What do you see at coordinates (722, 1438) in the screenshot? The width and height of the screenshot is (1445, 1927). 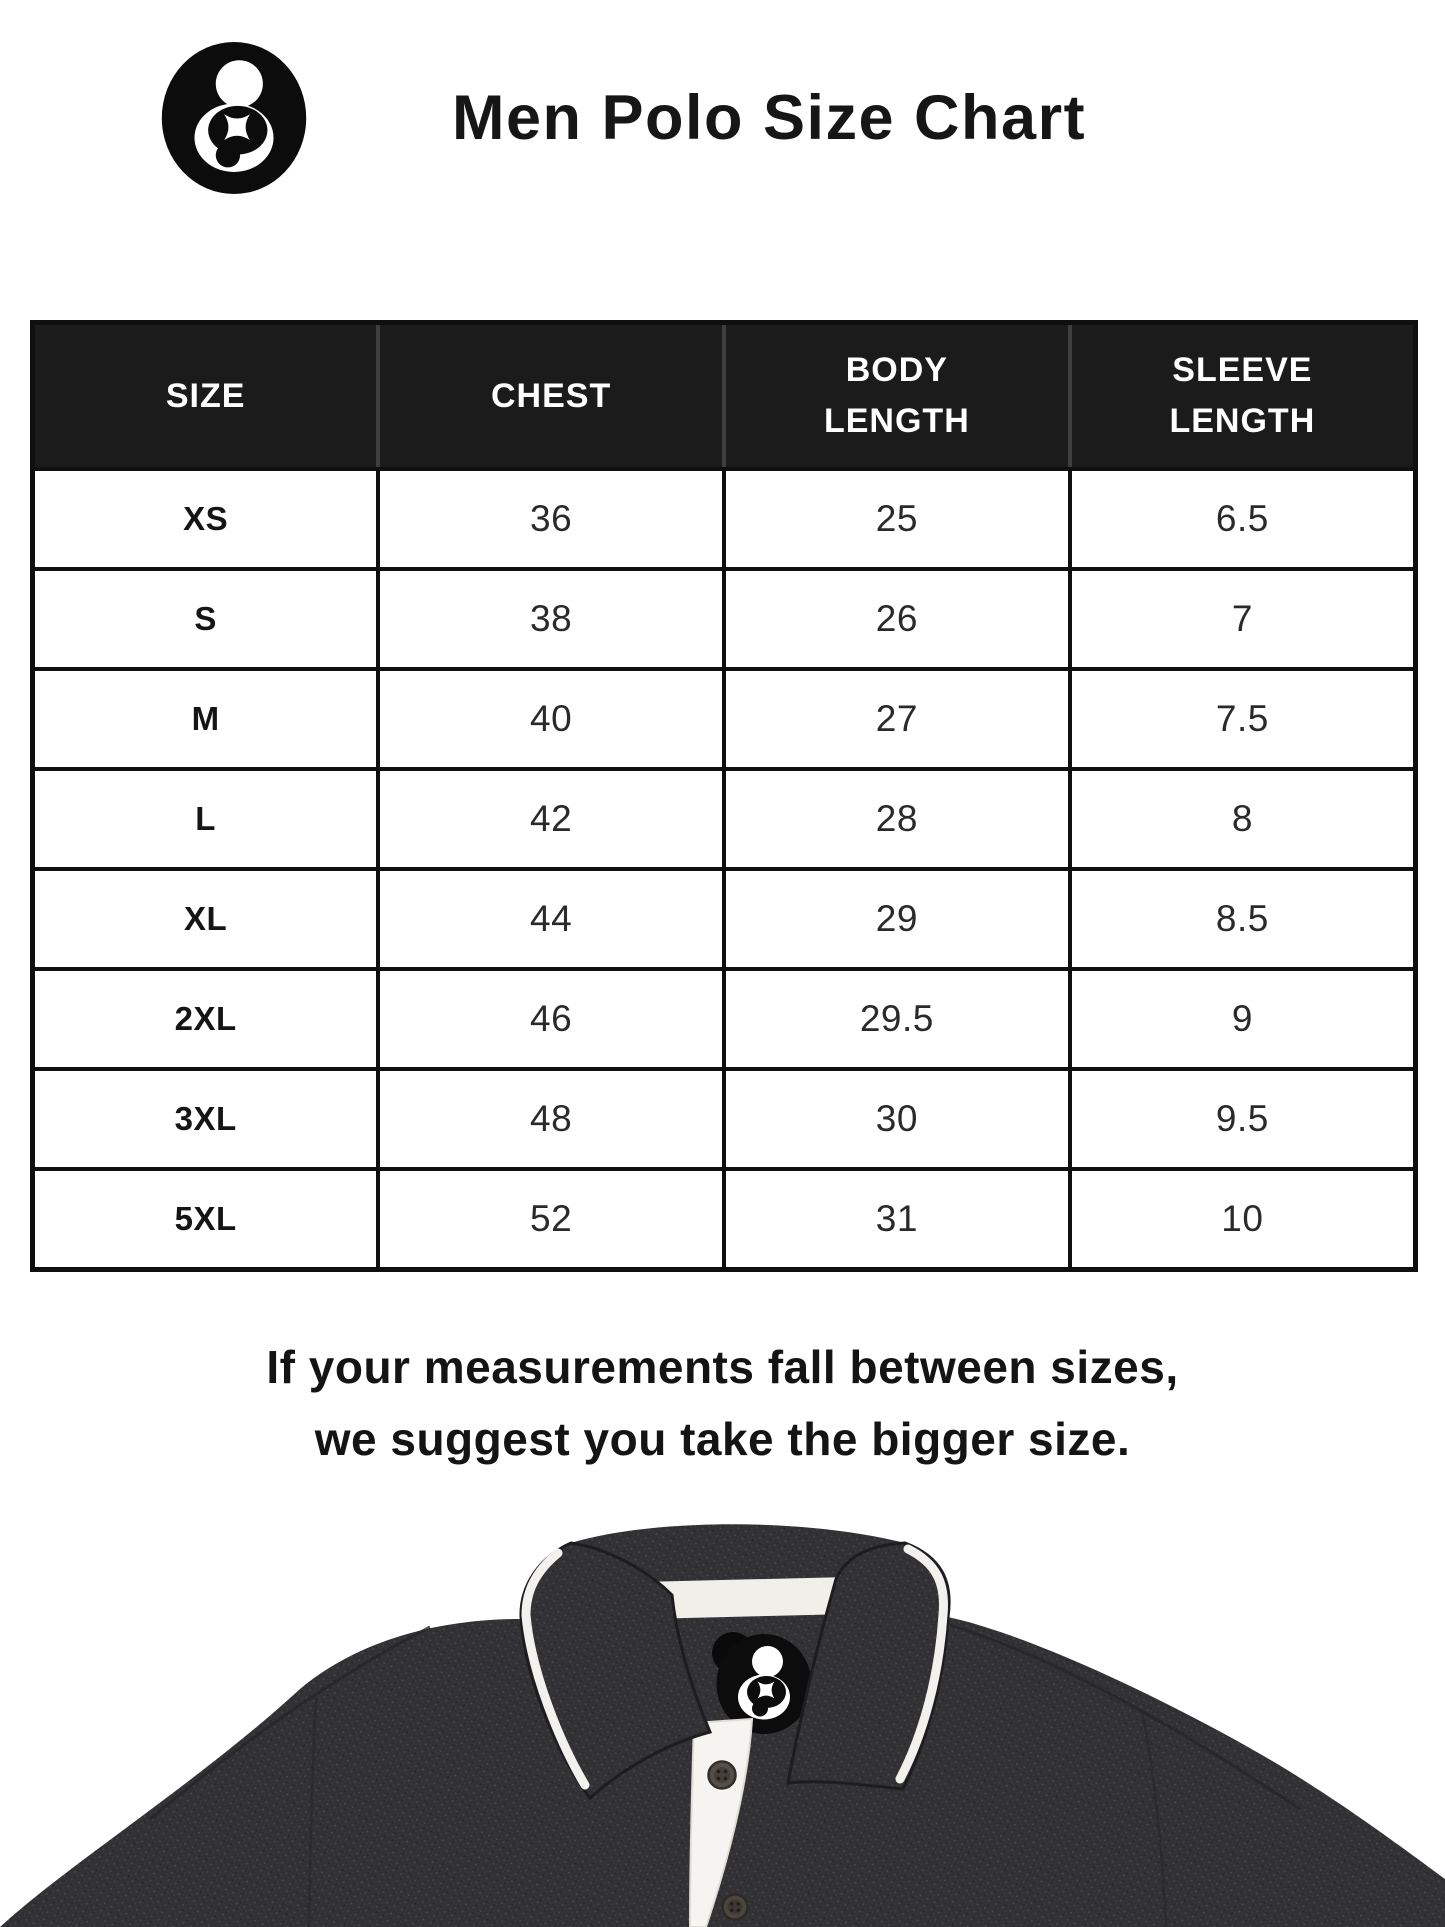 I see `note-line-2: we suggest you take the bigger size.` at bounding box center [722, 1438].